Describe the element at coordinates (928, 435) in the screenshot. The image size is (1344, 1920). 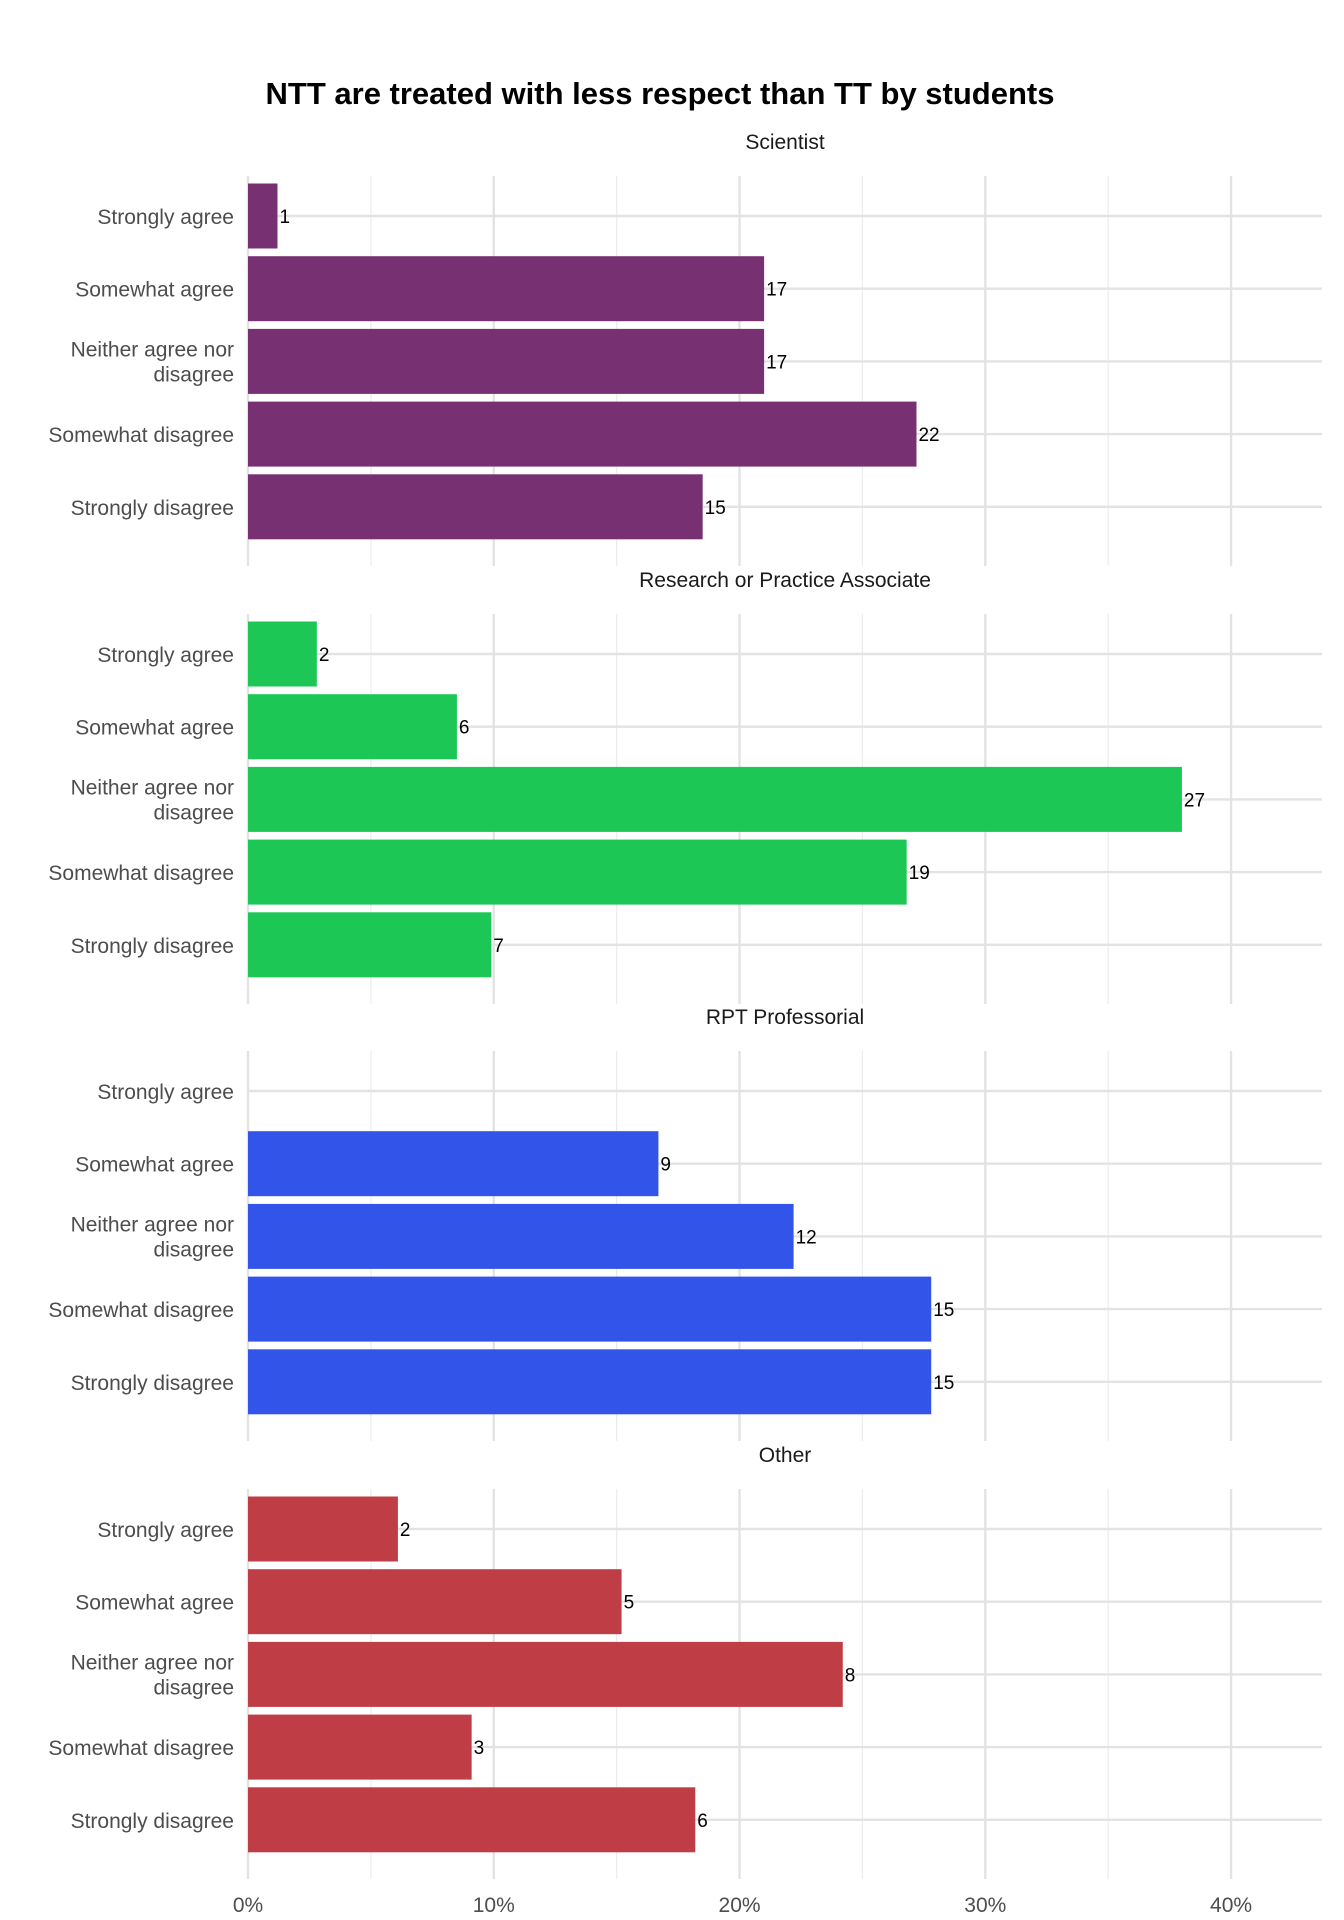
I see `bar-value-label: 22` at that location.